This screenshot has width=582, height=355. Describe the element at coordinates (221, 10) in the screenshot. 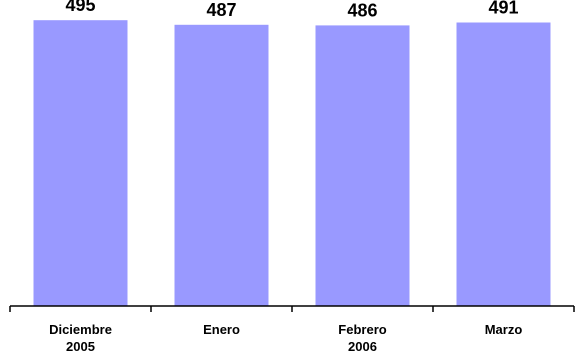

I see `data-label-2: 487` at that location.